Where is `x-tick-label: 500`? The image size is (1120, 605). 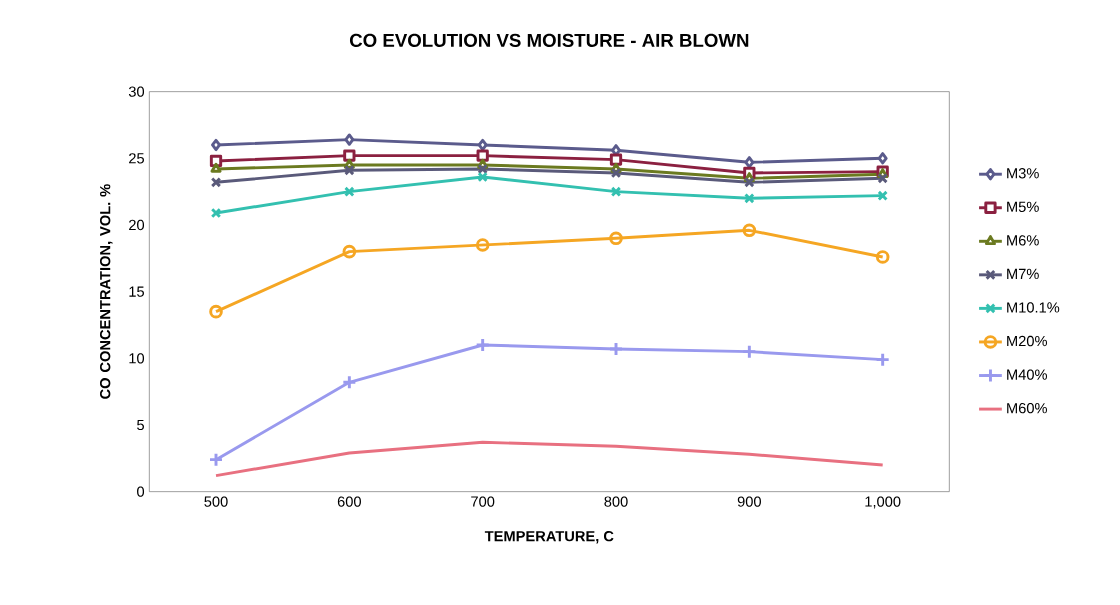
x-tick-label: 500 is located at coordinates (216, 501).